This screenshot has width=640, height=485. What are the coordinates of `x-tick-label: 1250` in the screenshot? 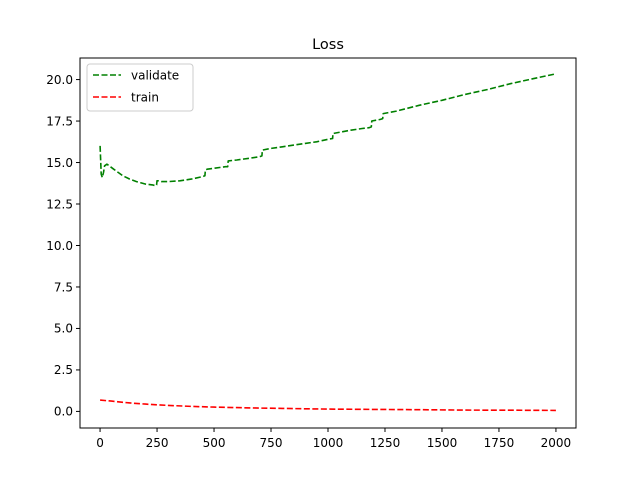 It's located at (385, 443).